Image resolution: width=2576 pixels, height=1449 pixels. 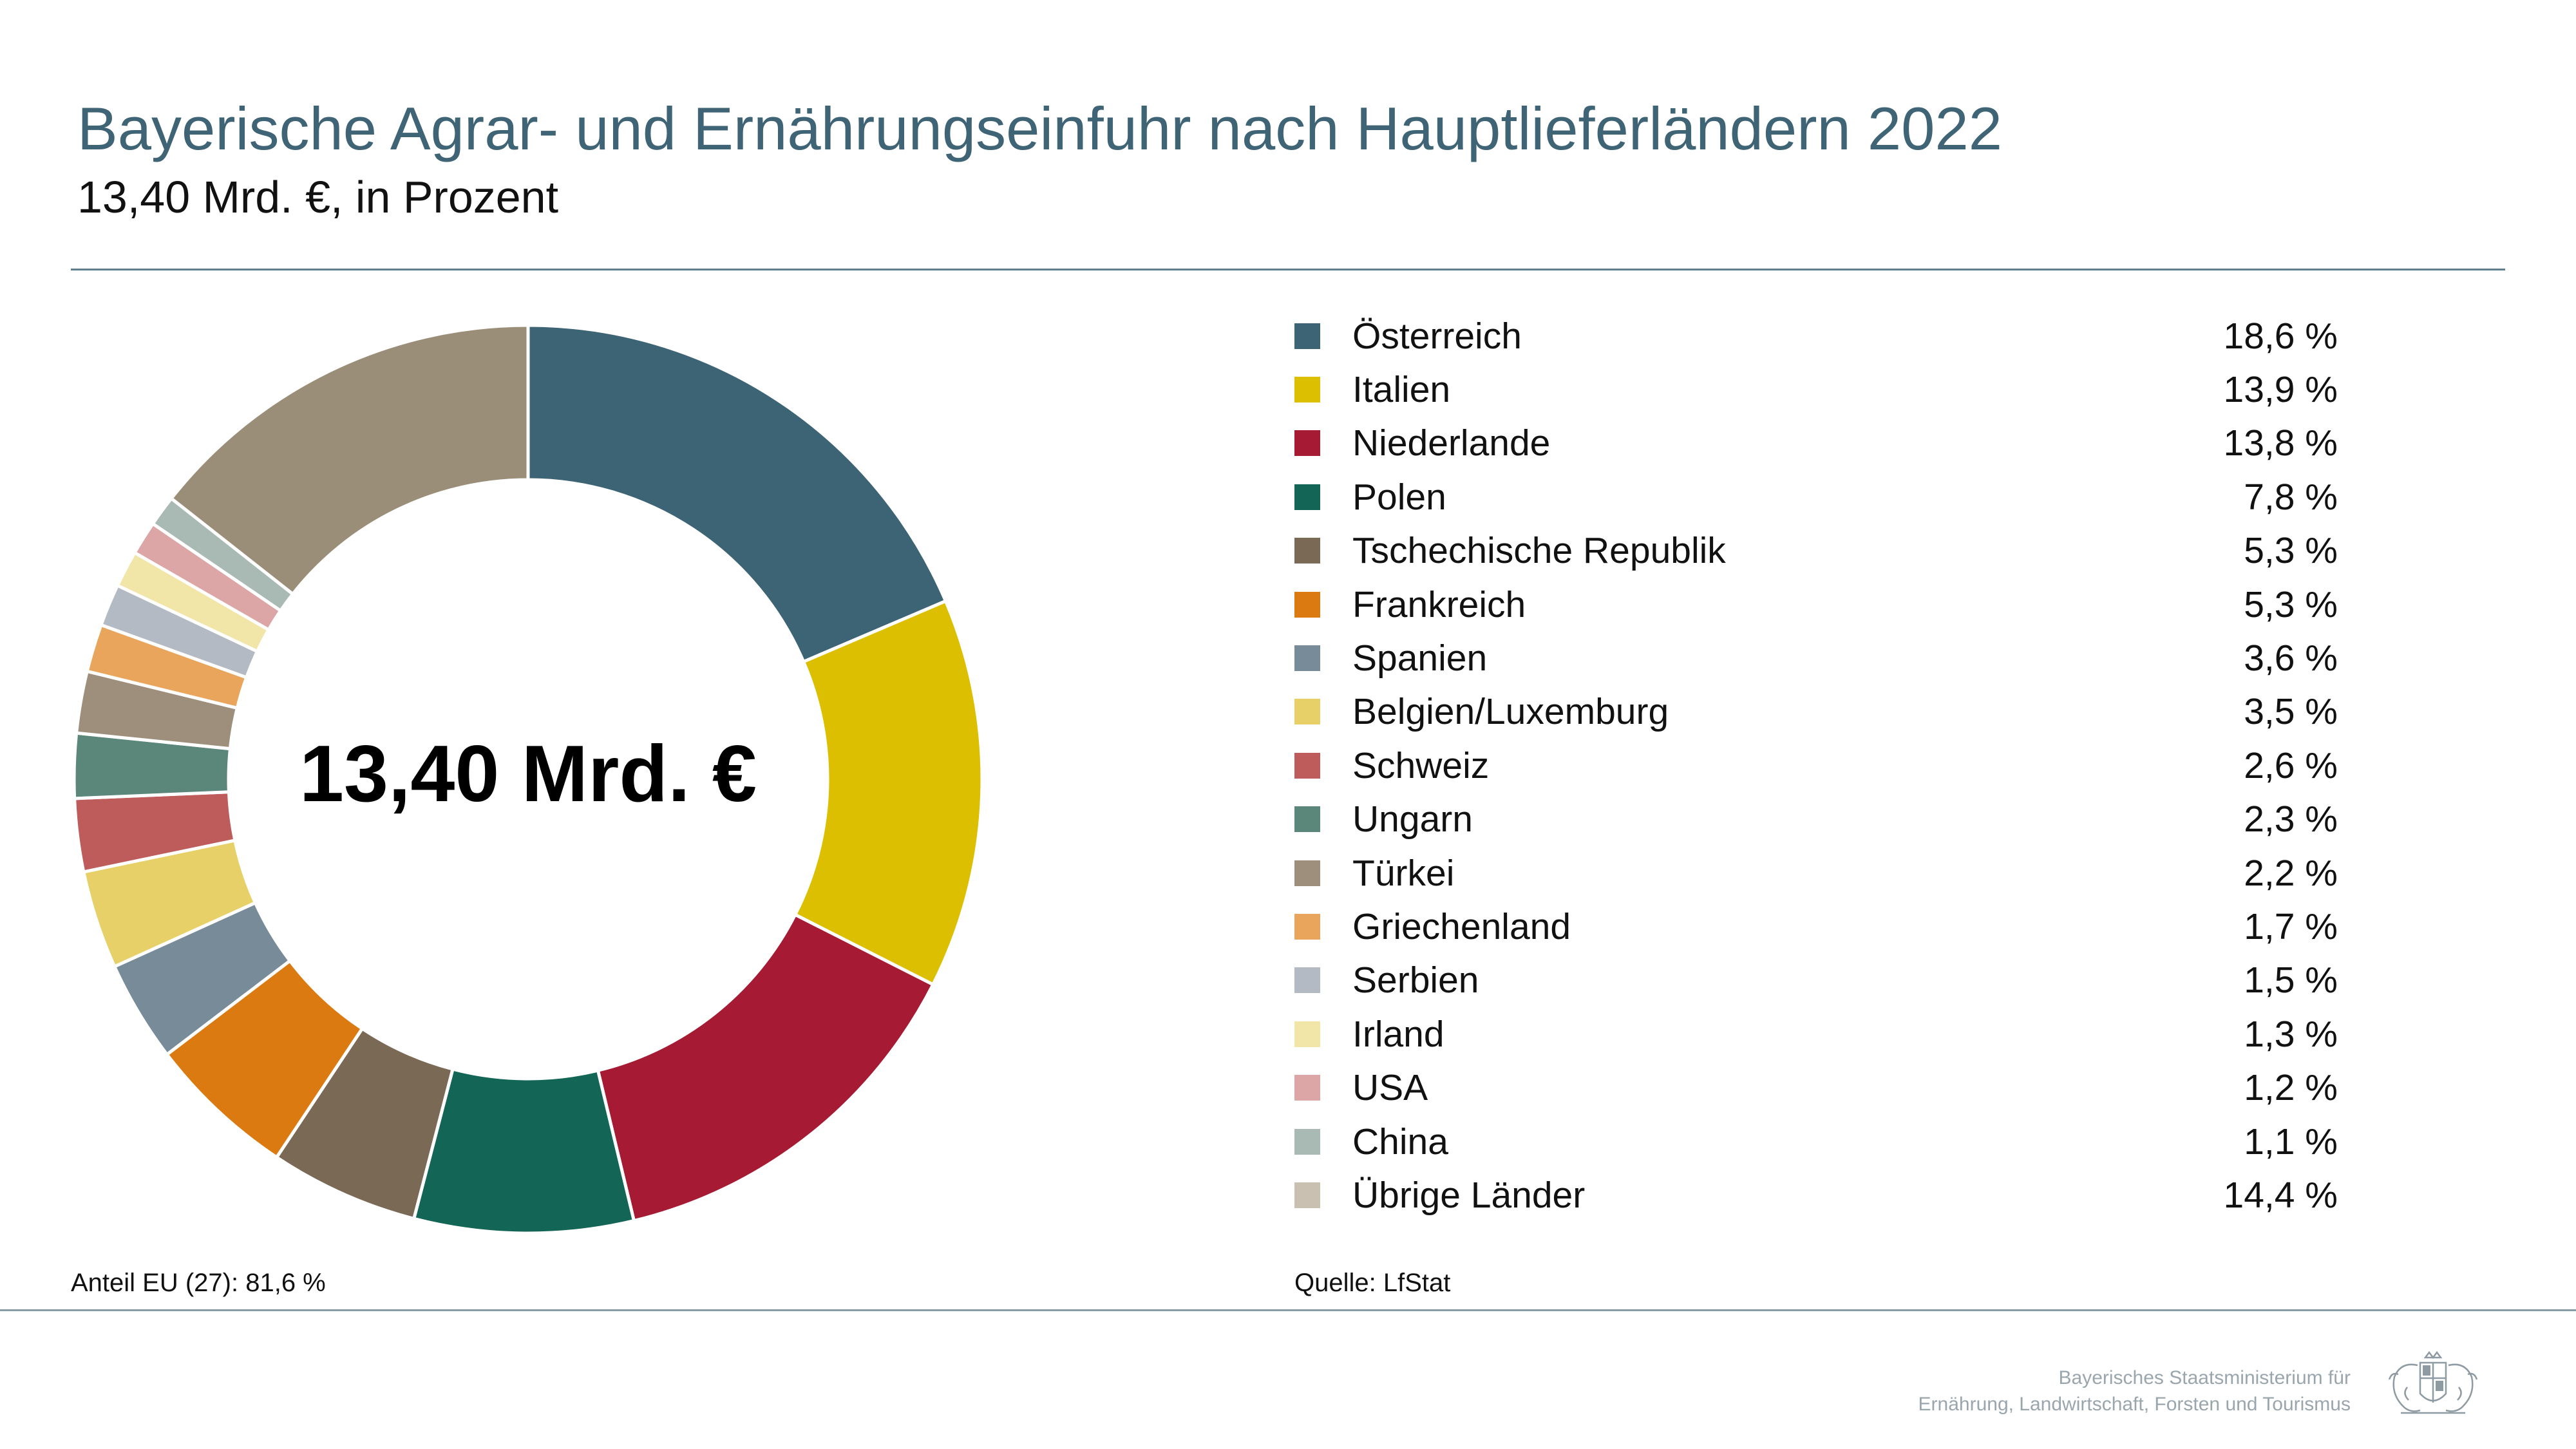 I want to click on legend-item: Frankreich 5,3 %, so click(x=1816, y=604).